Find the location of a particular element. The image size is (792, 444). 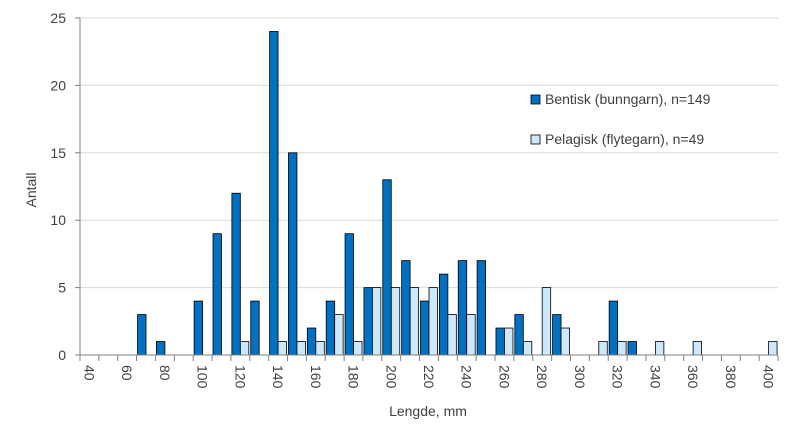

y-tick-labels: 0 5 10 15 20 25 is located at coordinates (58, 186).